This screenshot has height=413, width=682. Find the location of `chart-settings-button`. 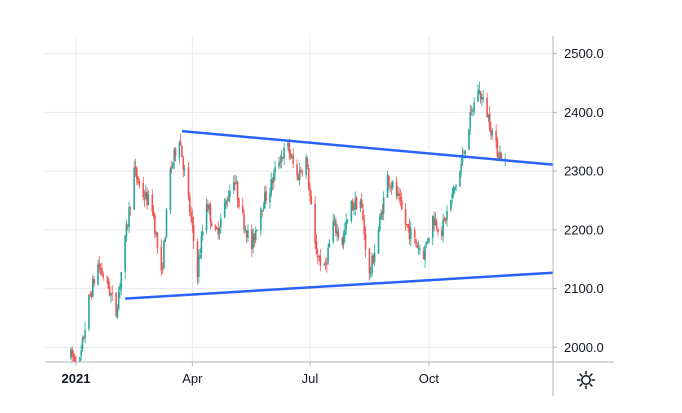

chart-settings-button is located at coordinates (586, 380).